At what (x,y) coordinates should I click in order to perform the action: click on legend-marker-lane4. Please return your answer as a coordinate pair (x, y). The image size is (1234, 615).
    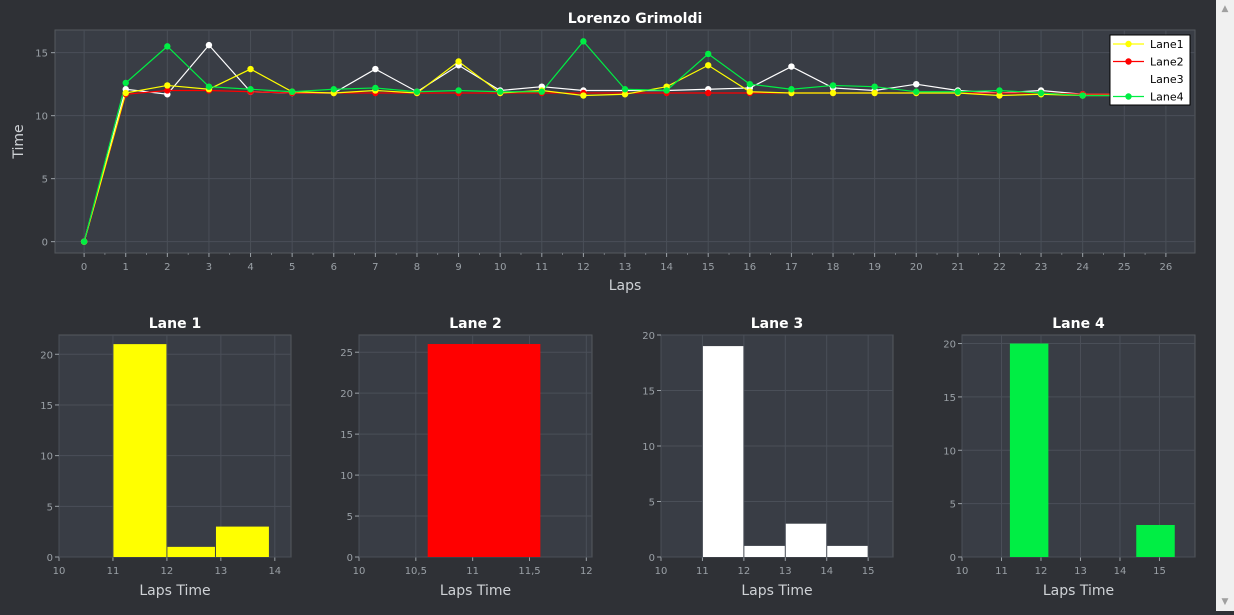
    Looking at the image, I should click on (1128, 96).